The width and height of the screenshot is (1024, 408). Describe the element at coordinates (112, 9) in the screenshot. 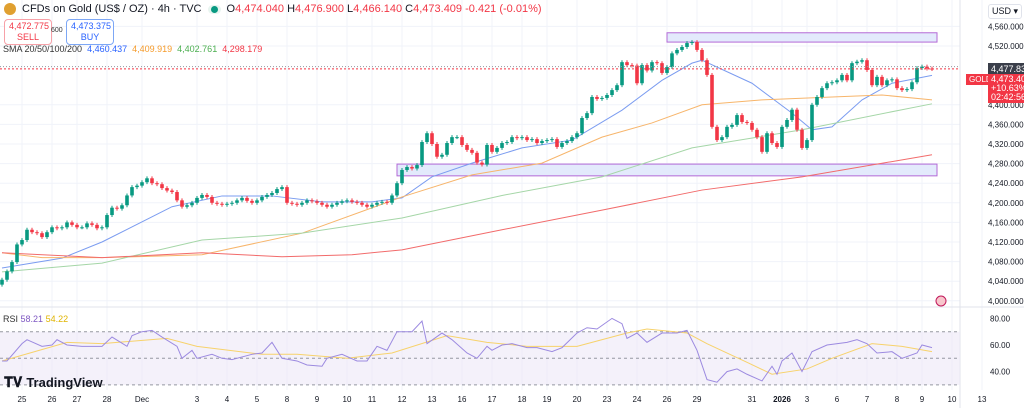

I see `symbol-title: CFDs on Gold (US$ / OZ) · 4h · TVC` at that location.